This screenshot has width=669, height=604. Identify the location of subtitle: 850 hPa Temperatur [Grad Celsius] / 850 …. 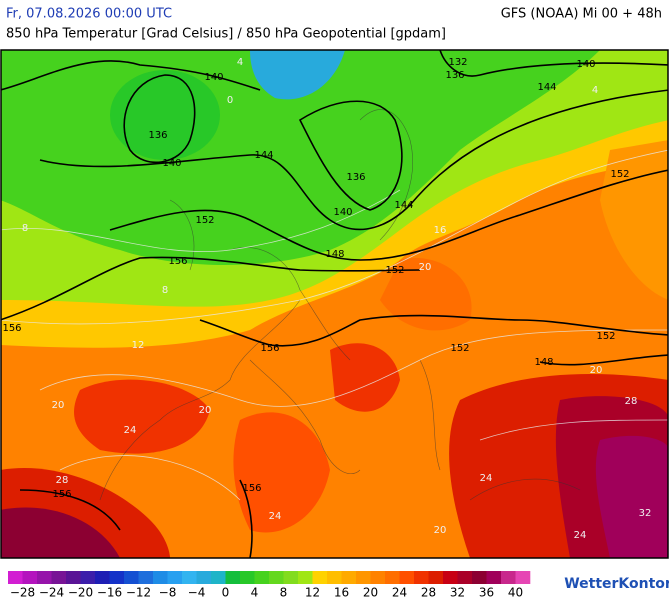
(226, 34).